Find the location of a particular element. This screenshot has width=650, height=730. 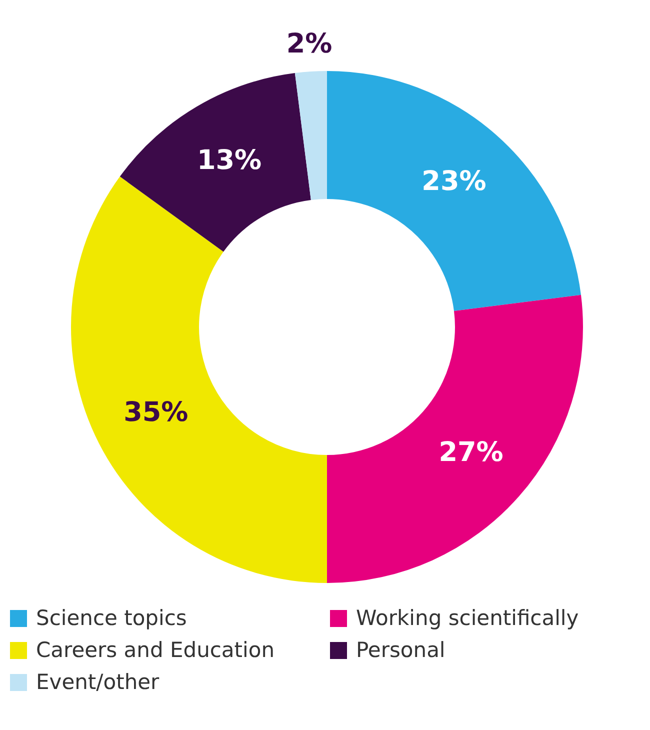

legend-label: Science topics is located at coordinates (111, 618).